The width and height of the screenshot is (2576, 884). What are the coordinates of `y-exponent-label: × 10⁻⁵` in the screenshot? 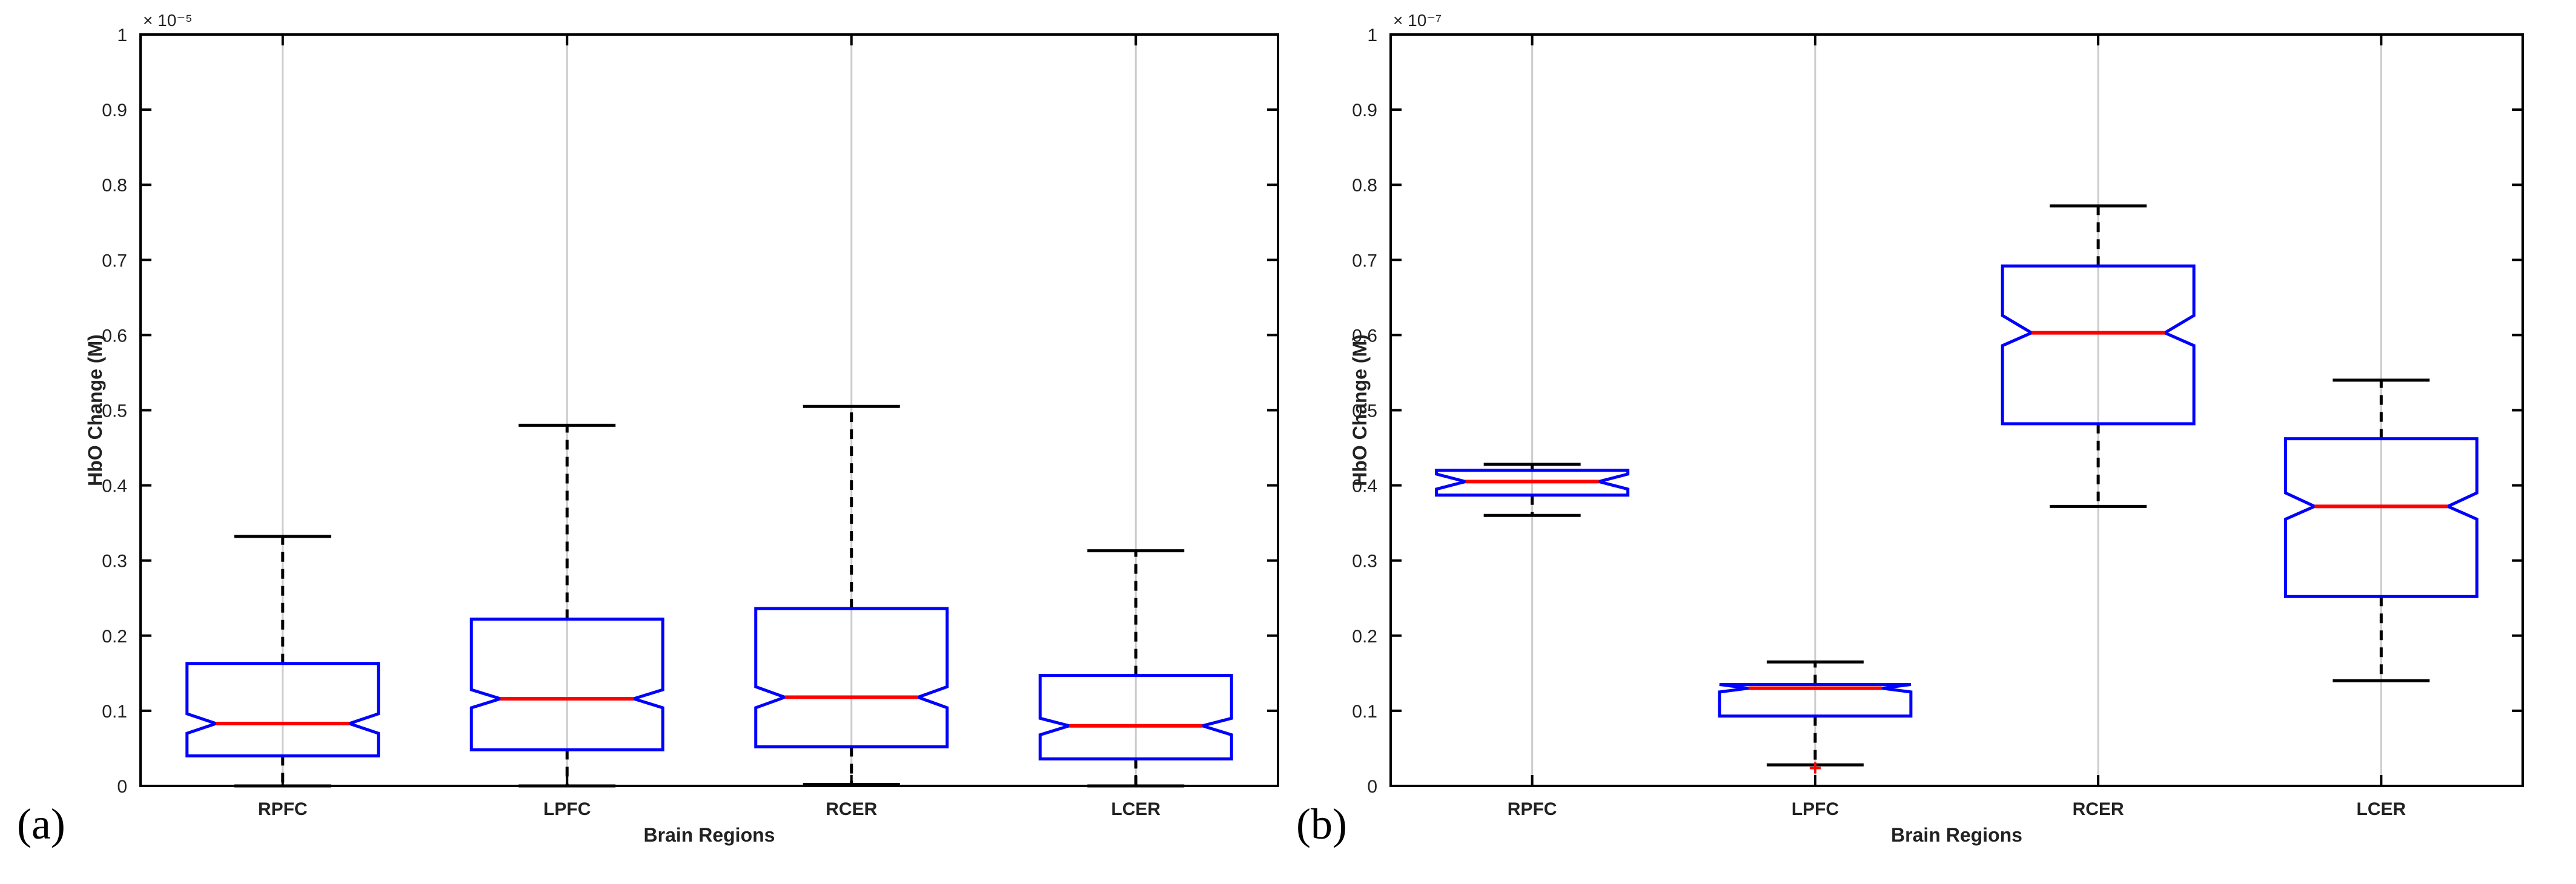 It's located at (168, 20).